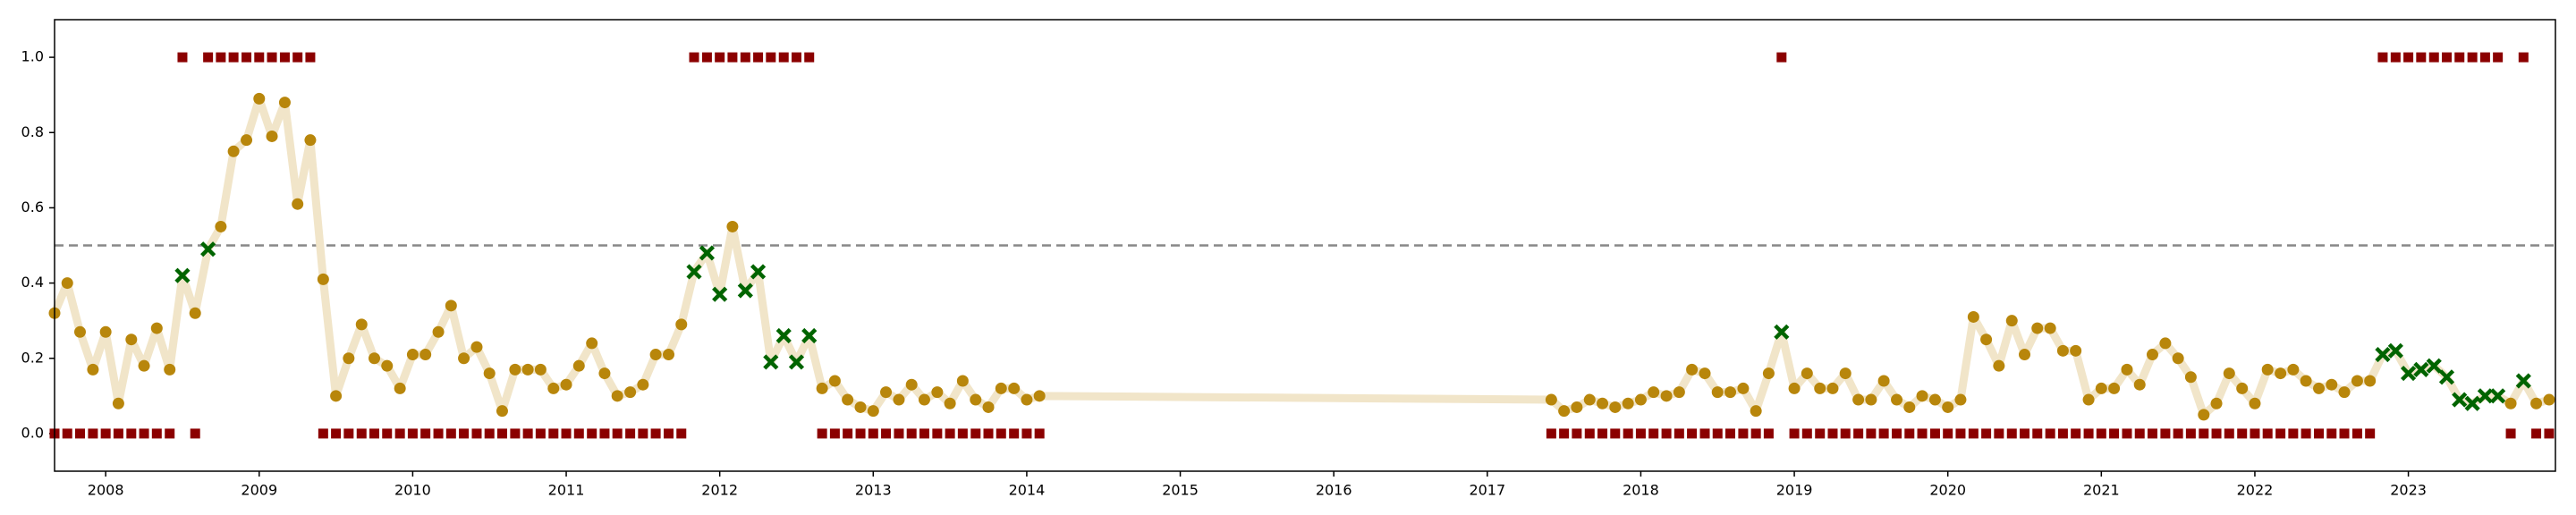 Image resolution: width=2576 pixels, height=515 pixels. I want to click on x-tick-label: 2018, so click(1641, 490).